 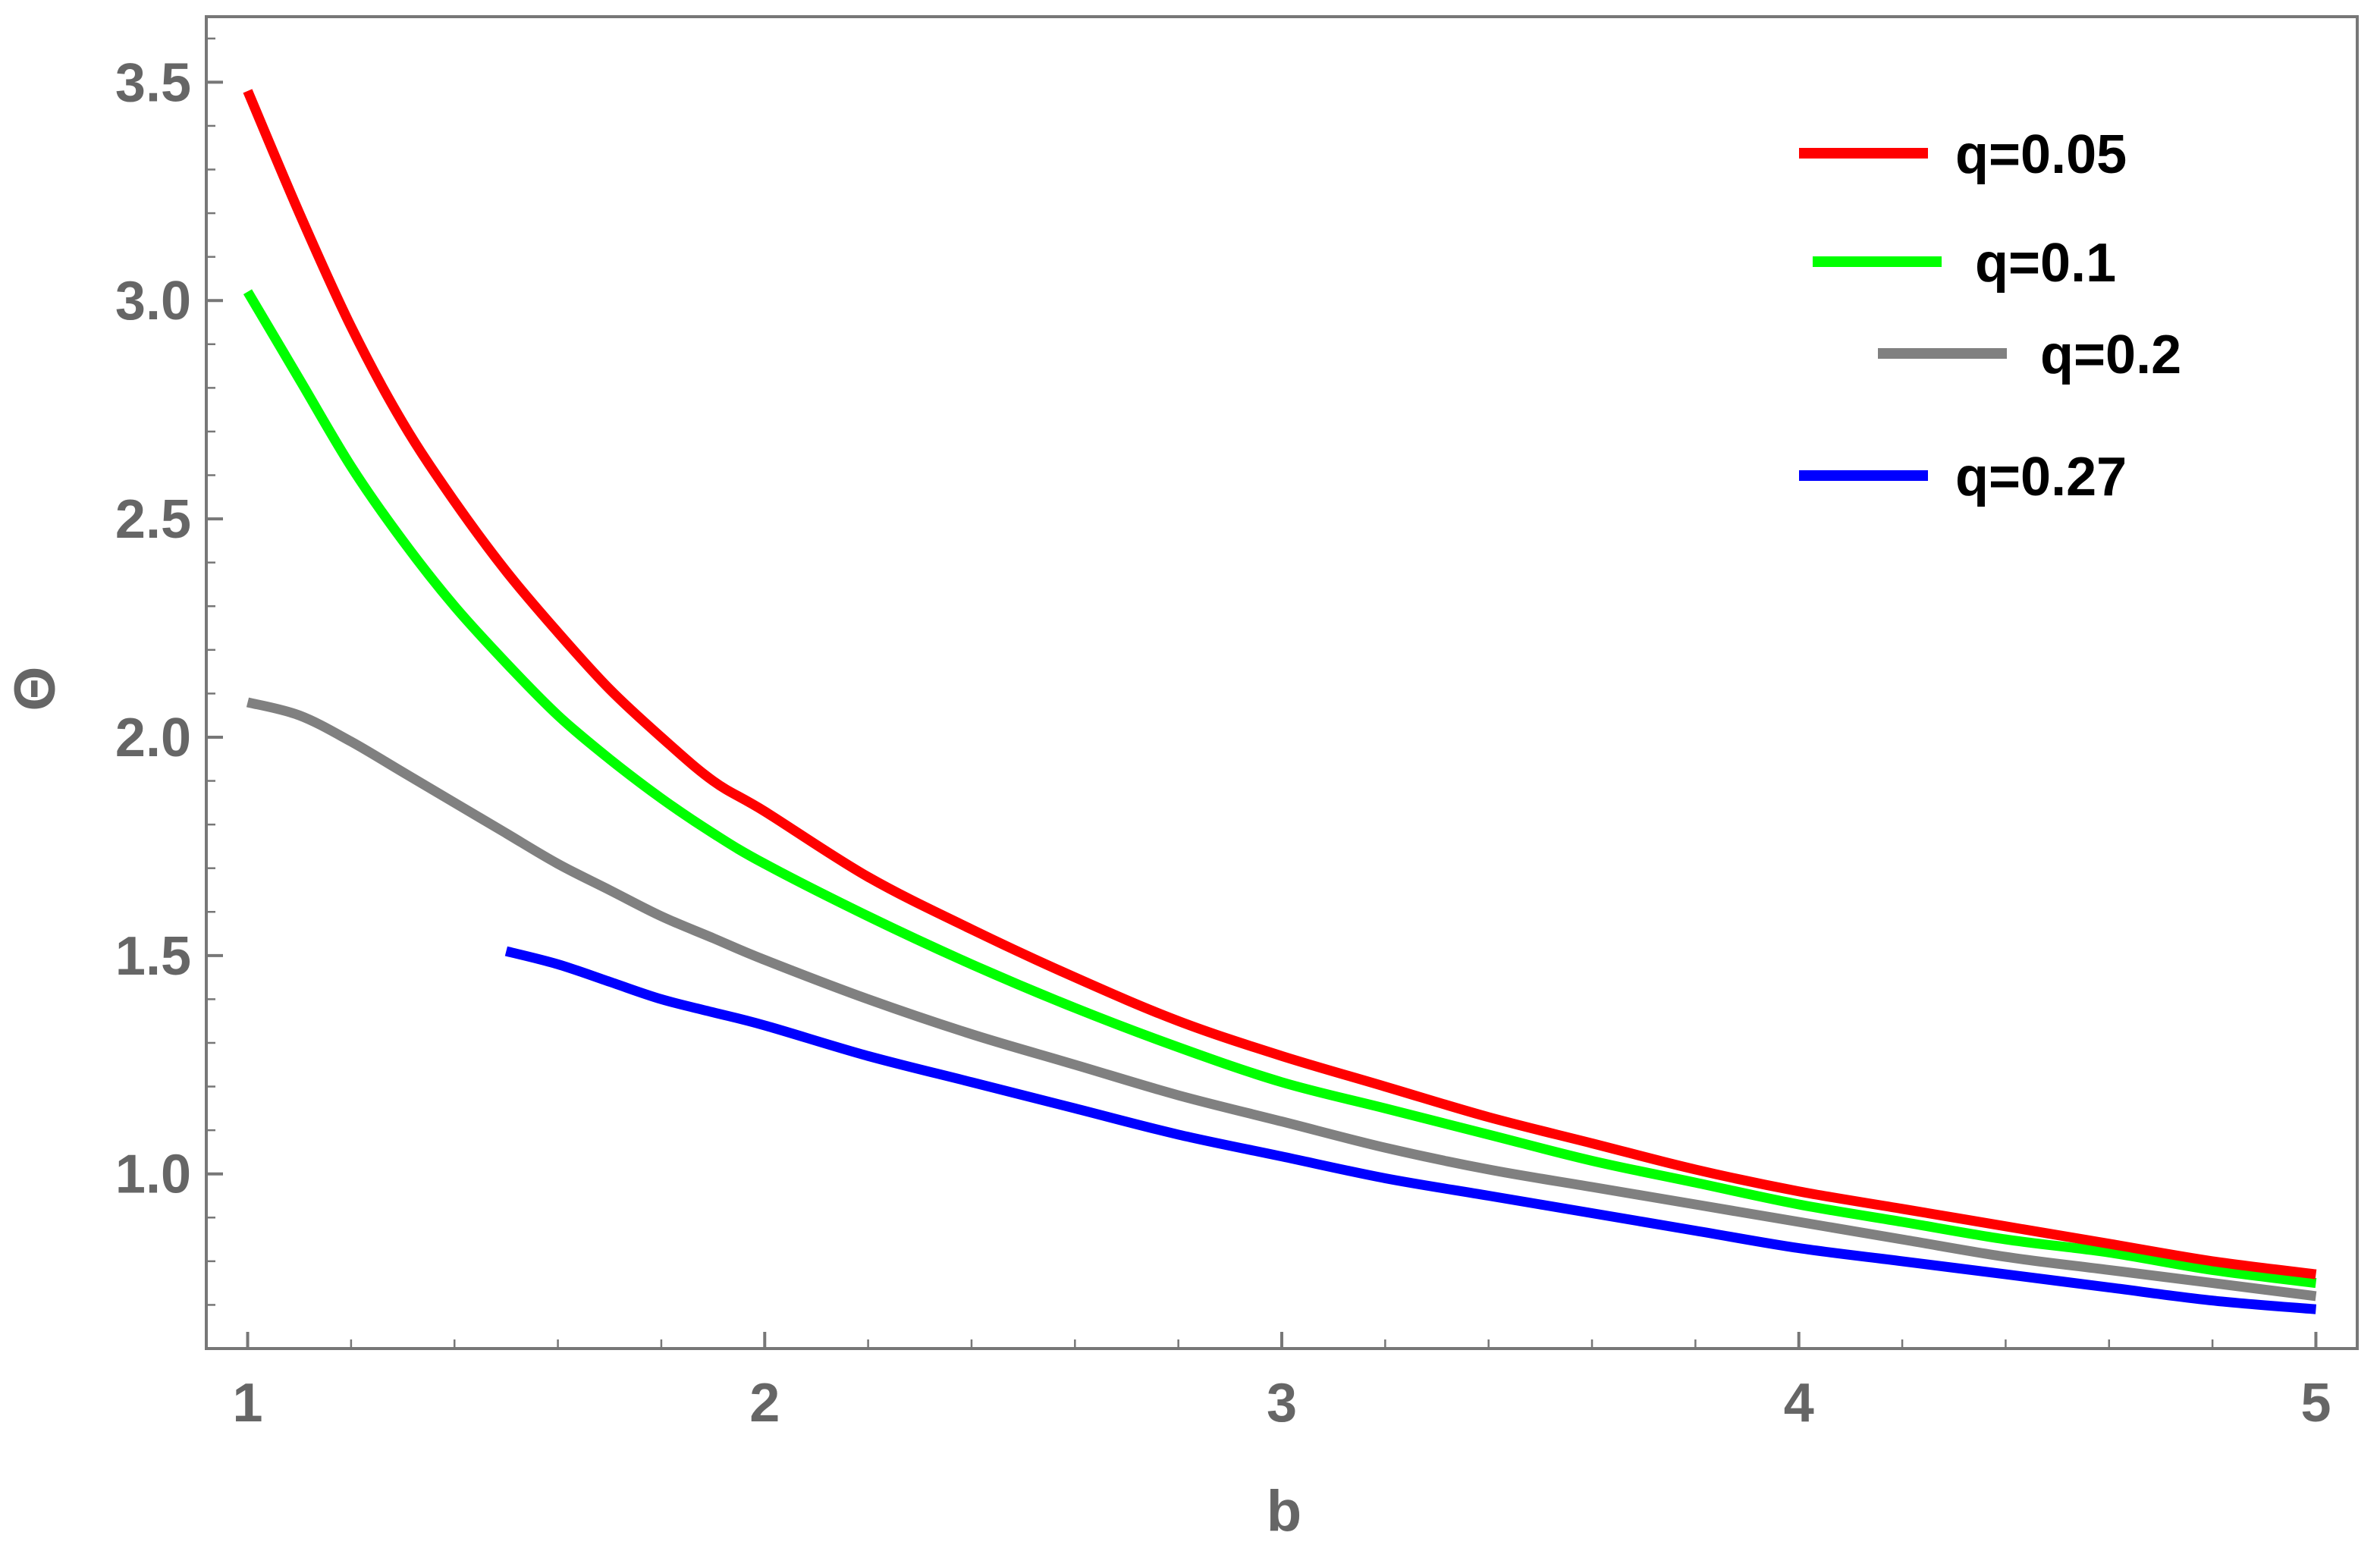 I want to click on x-tick-label: 5, so click(x=2315, y=1403).